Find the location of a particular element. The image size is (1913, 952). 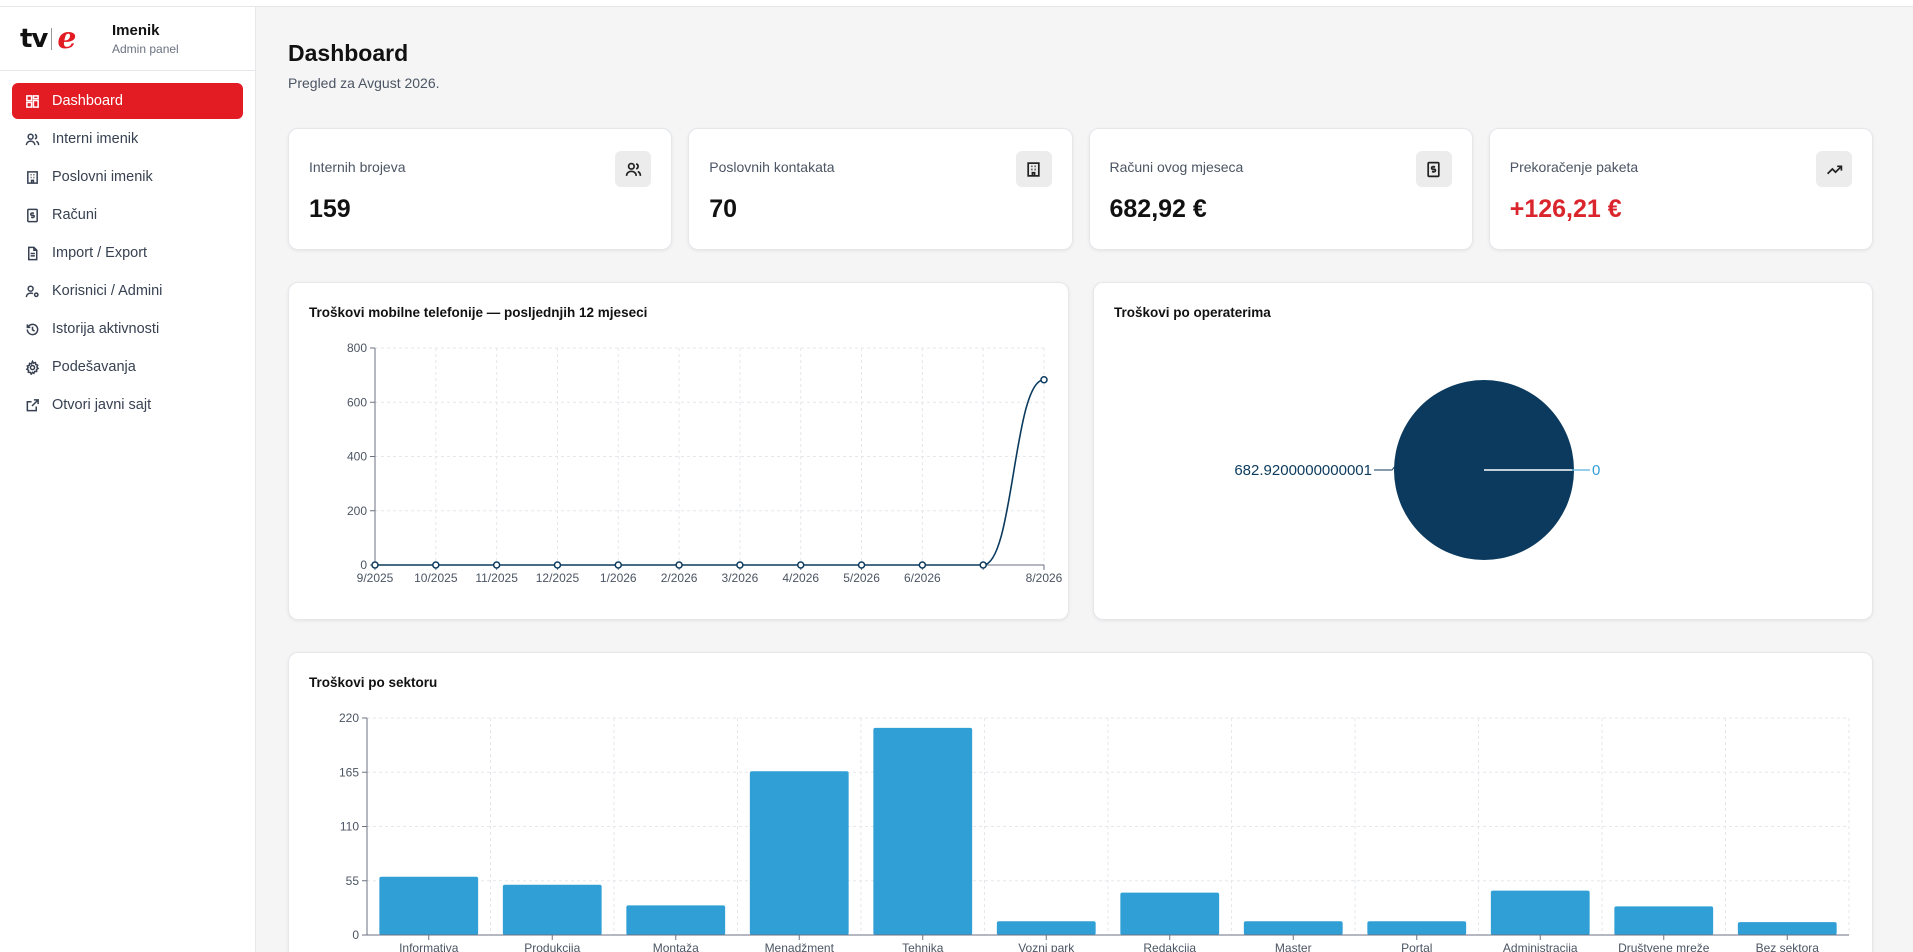

sidebar-item-istorija-aktivnosti: Istorija aktivnosti is located at coordinates (127, 329).